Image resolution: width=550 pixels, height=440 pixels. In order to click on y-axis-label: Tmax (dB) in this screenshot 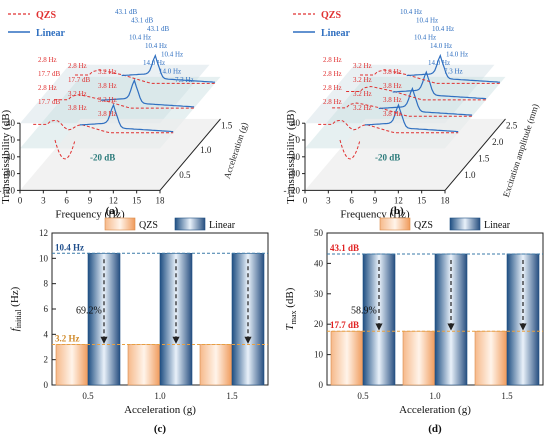, I will do `click(291, 308)`.